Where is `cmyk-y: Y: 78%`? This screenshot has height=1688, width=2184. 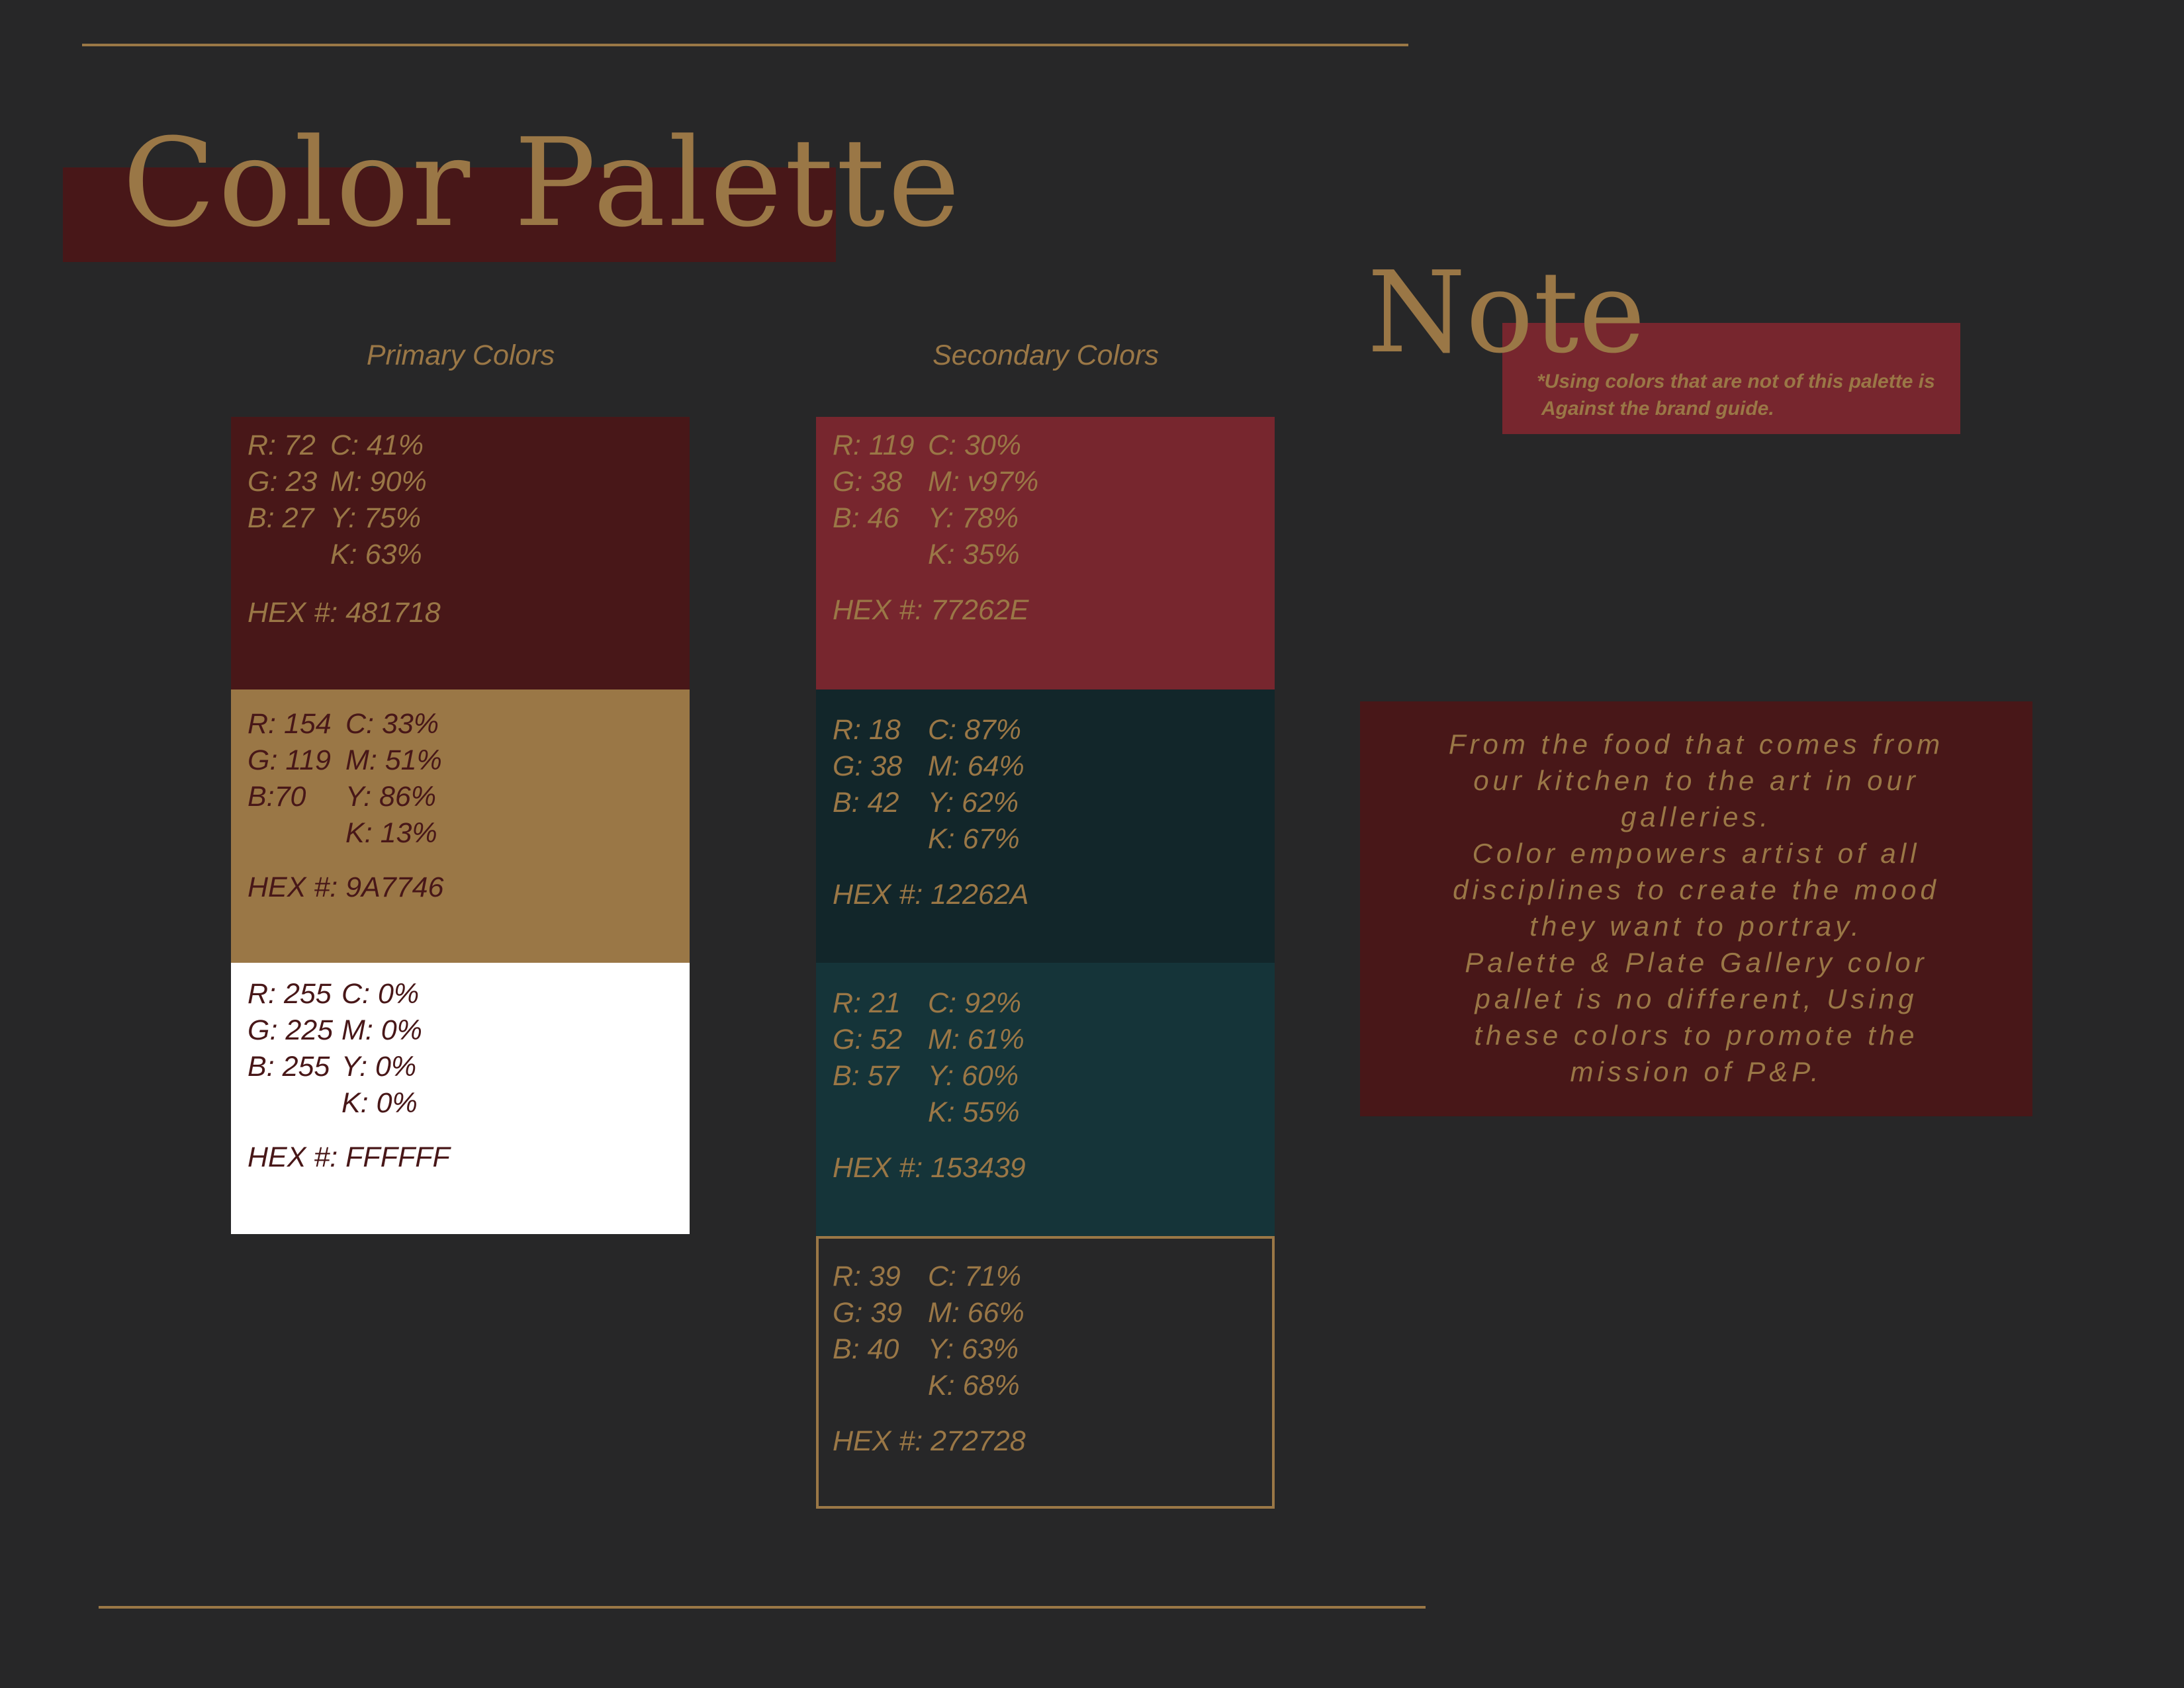 cmyk-y: Y: 78% is located at coordinates (973, 518).